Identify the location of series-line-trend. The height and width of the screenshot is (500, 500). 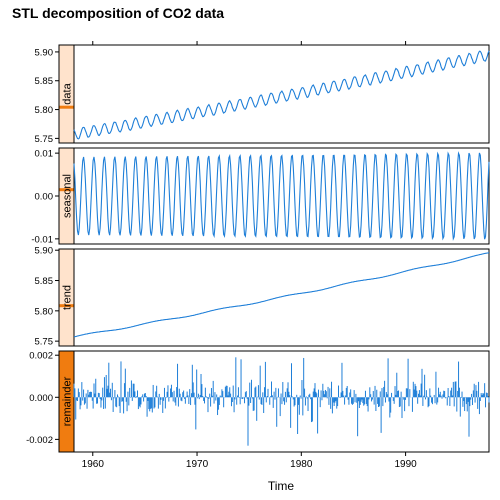
(281, 295).